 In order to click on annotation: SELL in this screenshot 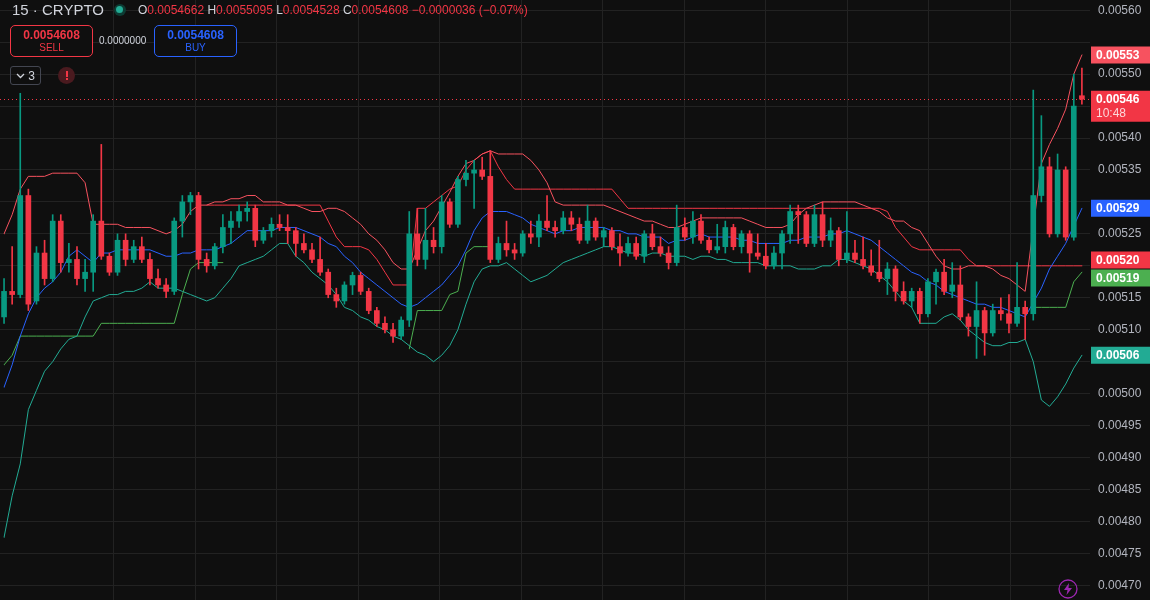, I will do `click(51, 48)`.